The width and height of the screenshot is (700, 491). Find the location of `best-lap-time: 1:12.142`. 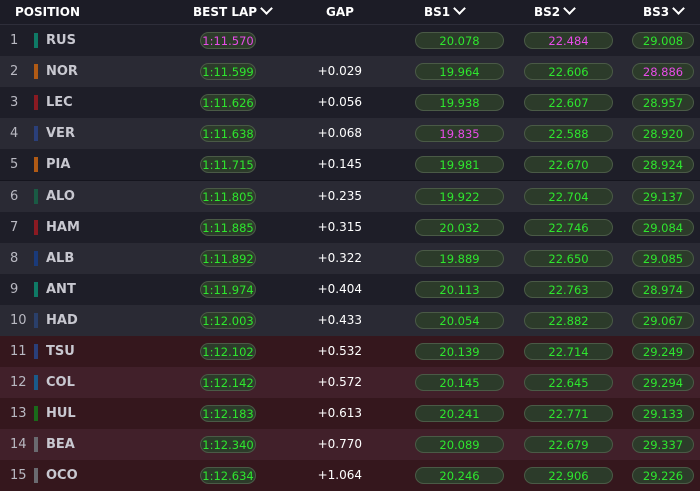

best-lap-time: 1:12.142 is located at coordinates (228, 383).